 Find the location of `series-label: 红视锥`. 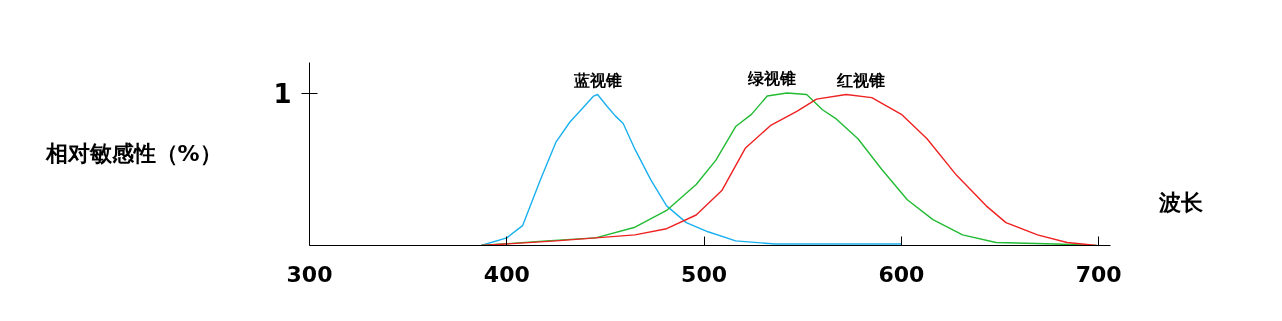

series-label: 红视锥 is located at coordinates (860, 80).